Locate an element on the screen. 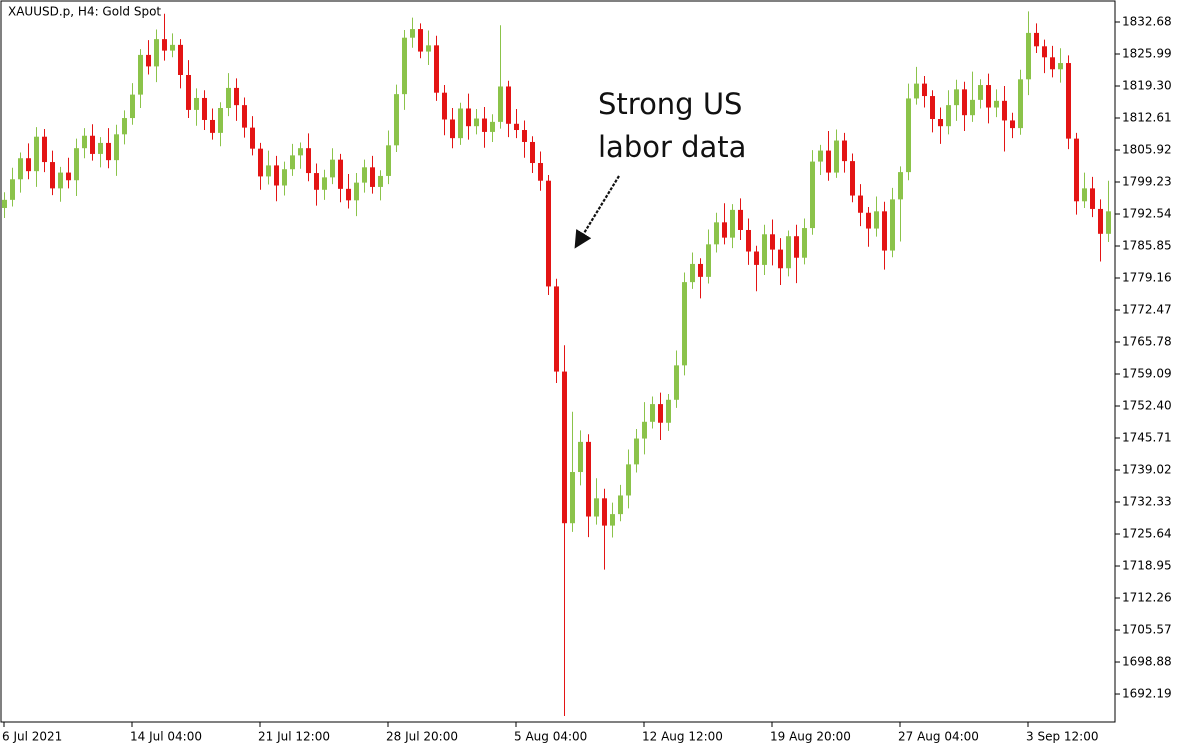 The width and height of the screenshot is (1200, 750). x-tick-label: 6 Jul 2021 is located at coordinates (32, 737).